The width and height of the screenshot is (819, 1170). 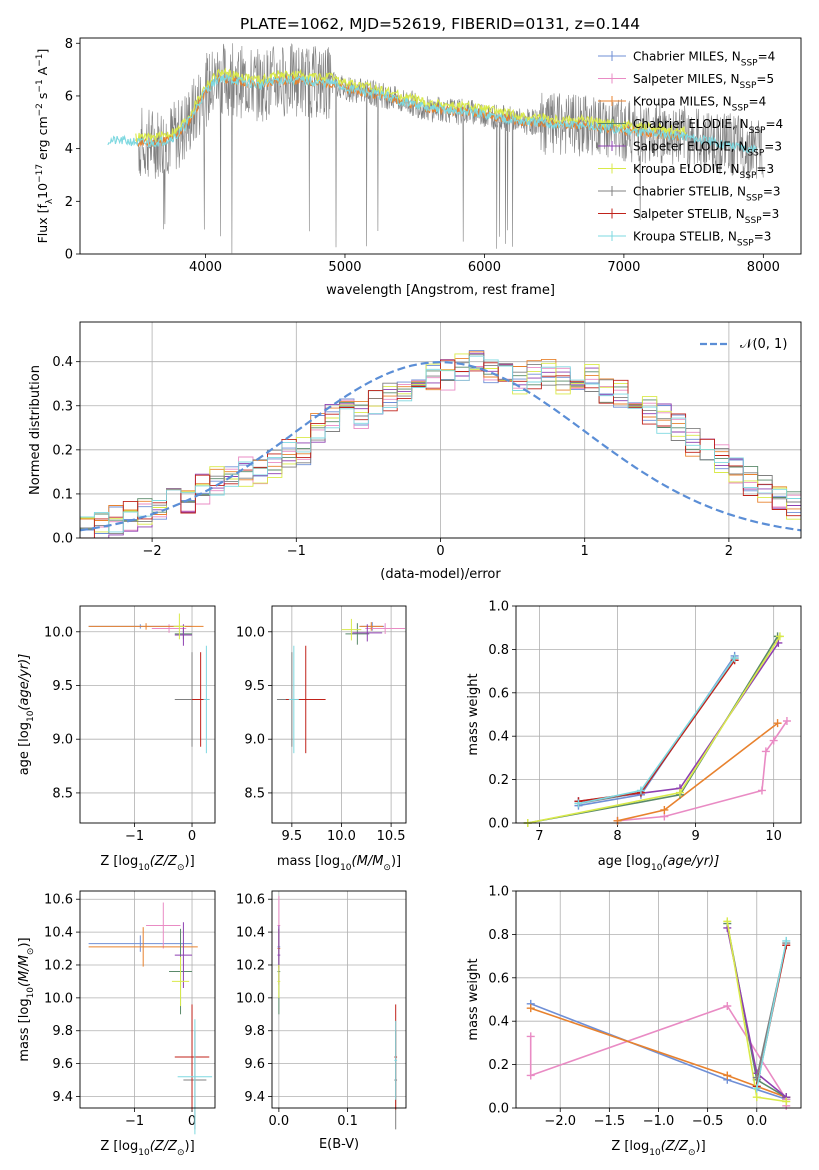 I want to click on legend-label-salpeter_miles: Salpeter MILES, NSSP=5, so click(x=703, y=81).